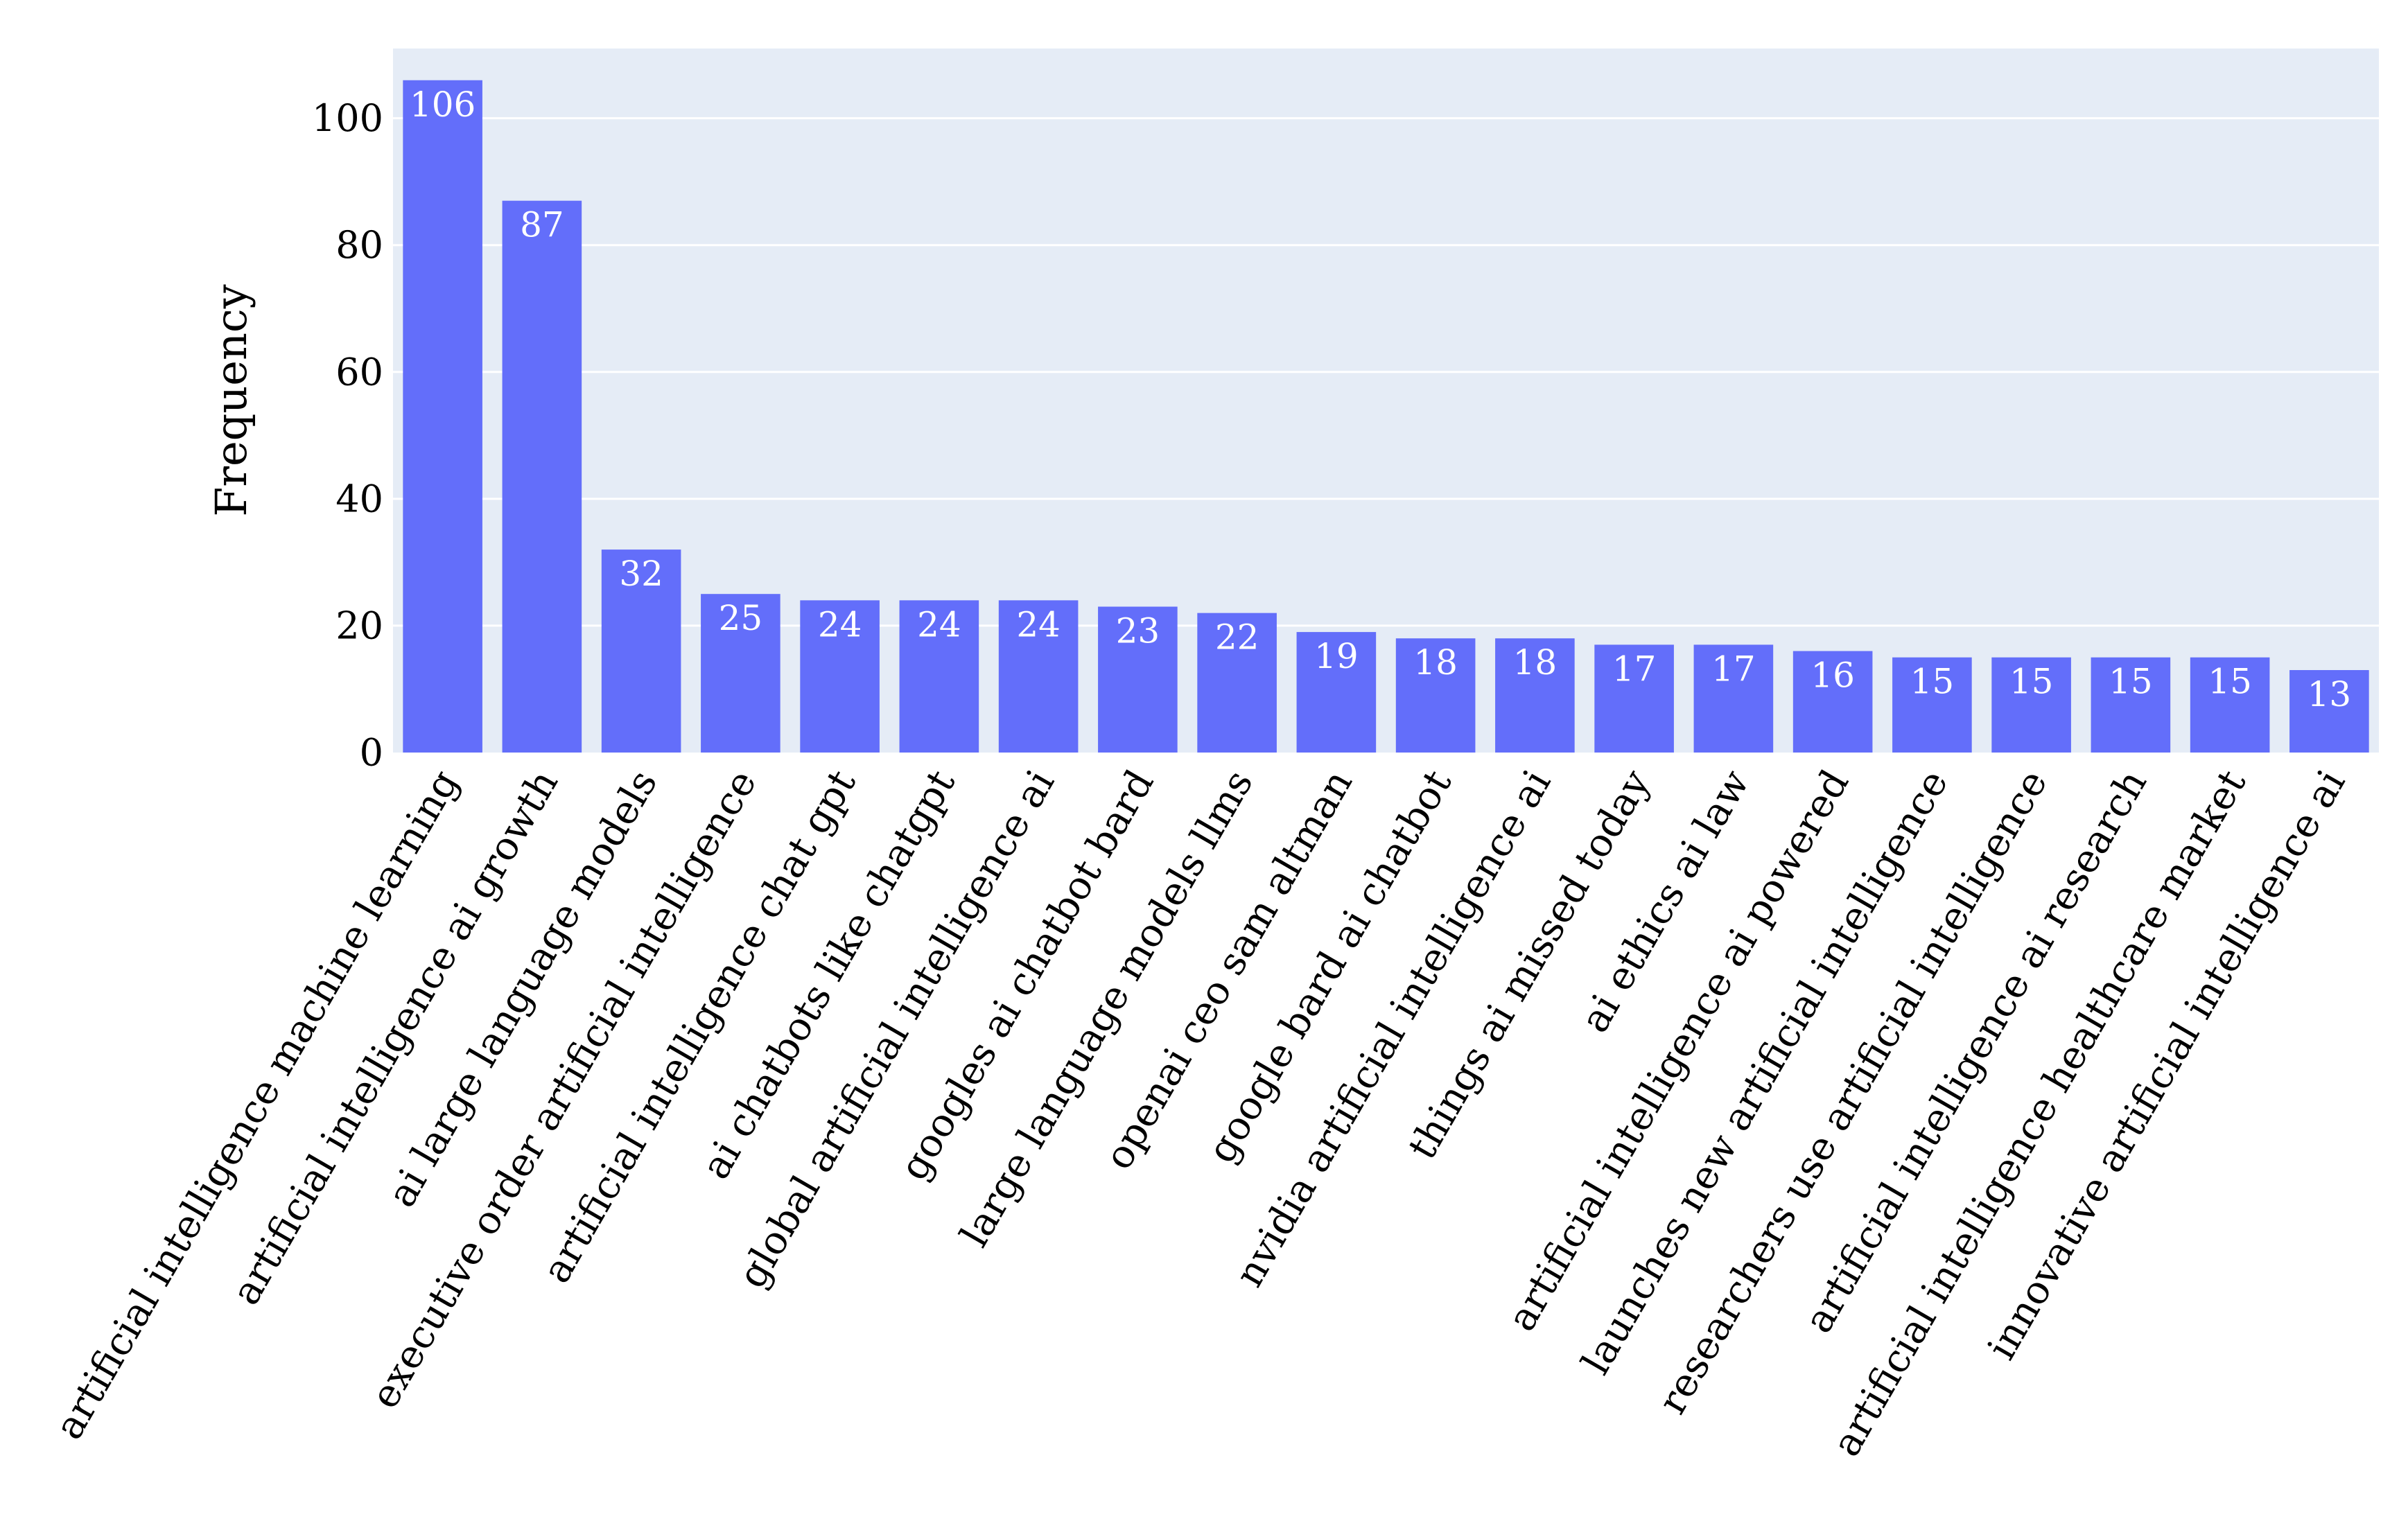 The height and width of the screenshot is (1521, 2408). I want to click on y-tick-label: 20, so click(359, 625).